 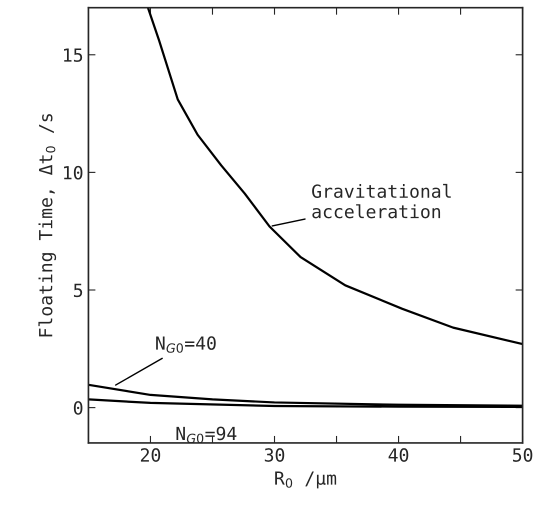 What do you see at coordinates (78, 291) in the screenshot?
I see `y-tick-label: 5` at bounding box center [78, 291].